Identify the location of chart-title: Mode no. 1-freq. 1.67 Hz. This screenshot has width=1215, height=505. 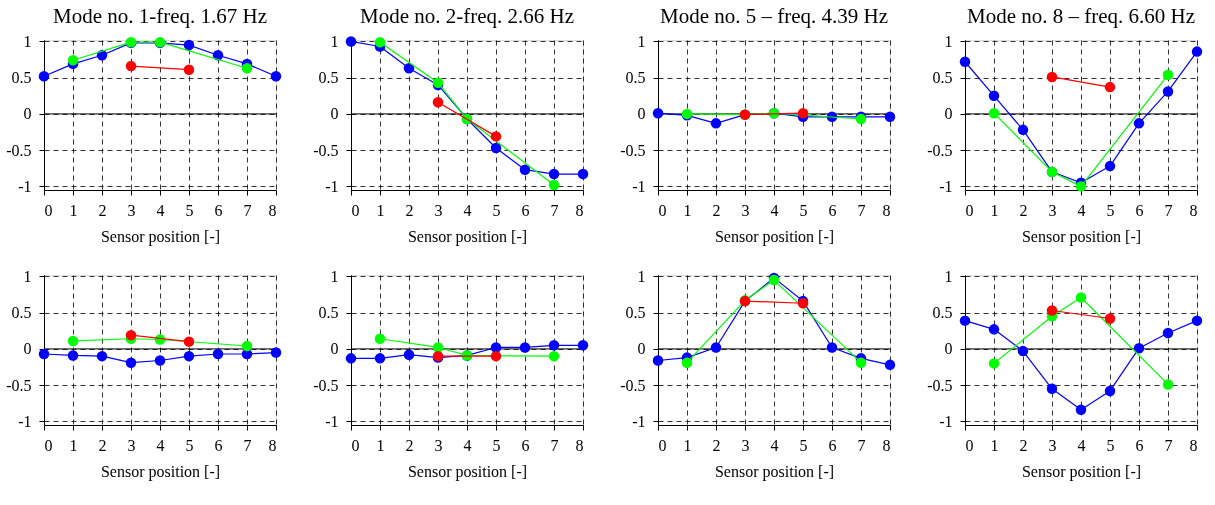
(160, 16).